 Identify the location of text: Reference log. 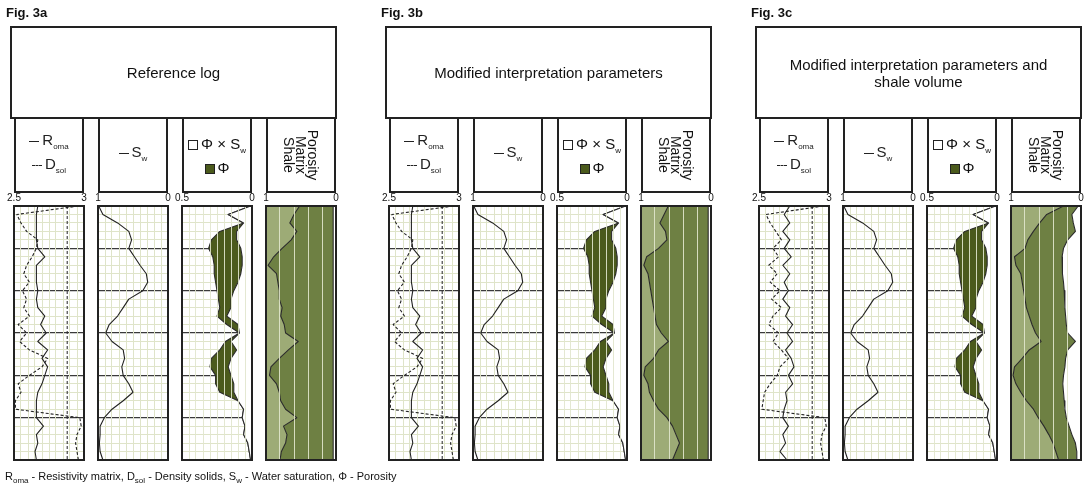
(173, 72).